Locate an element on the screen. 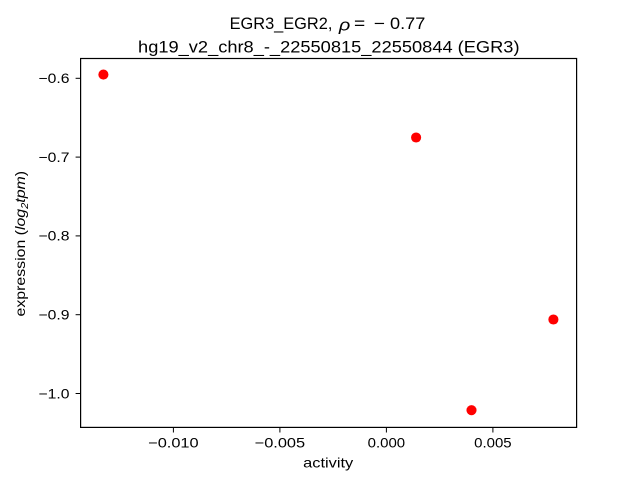 The width and height of the screenshot is (640, 480). svg-text: 0.005 is located at coordinates (493, 443).